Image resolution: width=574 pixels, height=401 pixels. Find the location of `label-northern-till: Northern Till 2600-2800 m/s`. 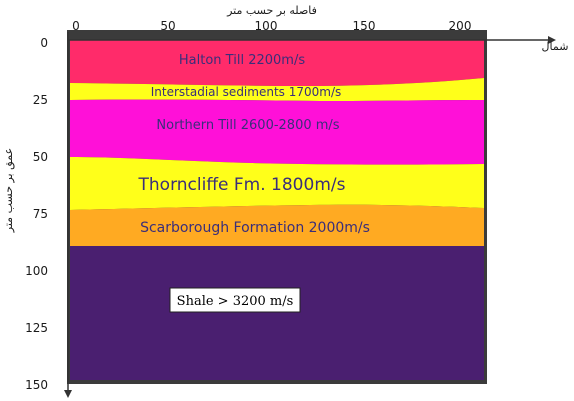

label-northern-till: Northern Till 2600-2800 m/s is located at coordinates (247, 125).